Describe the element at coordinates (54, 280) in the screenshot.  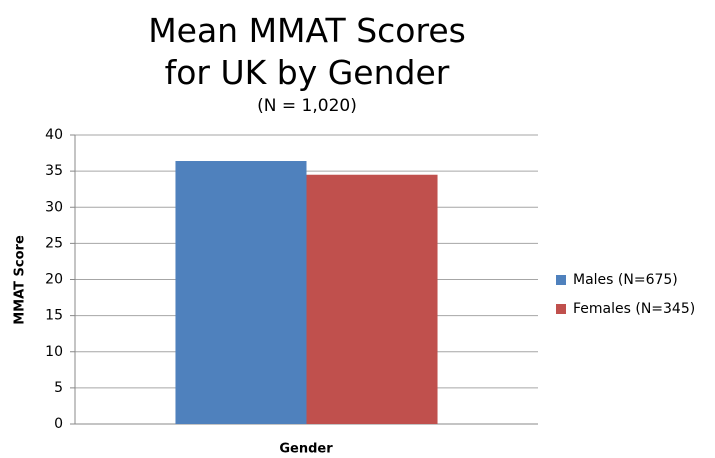
I see `y-tick-label: 20` at that location.